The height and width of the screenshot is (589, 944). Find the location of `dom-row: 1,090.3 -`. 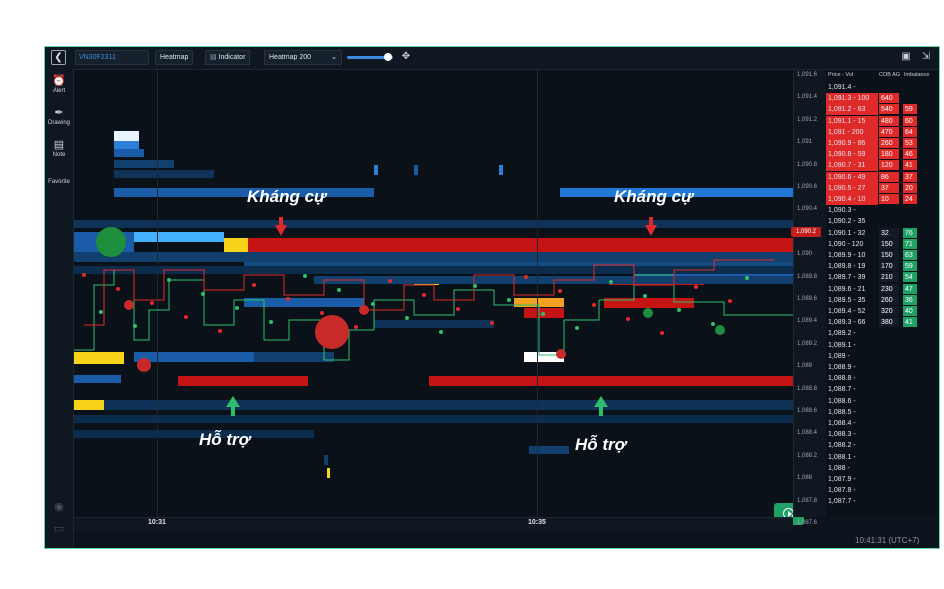

dom-row: 1,090.3 - is located at coordinates (882, 210).